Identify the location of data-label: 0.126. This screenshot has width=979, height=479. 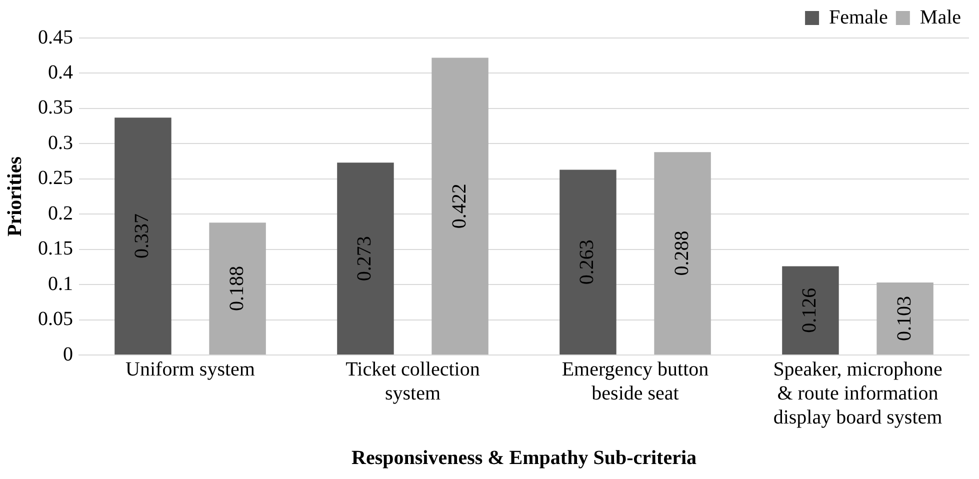
(809, 310).